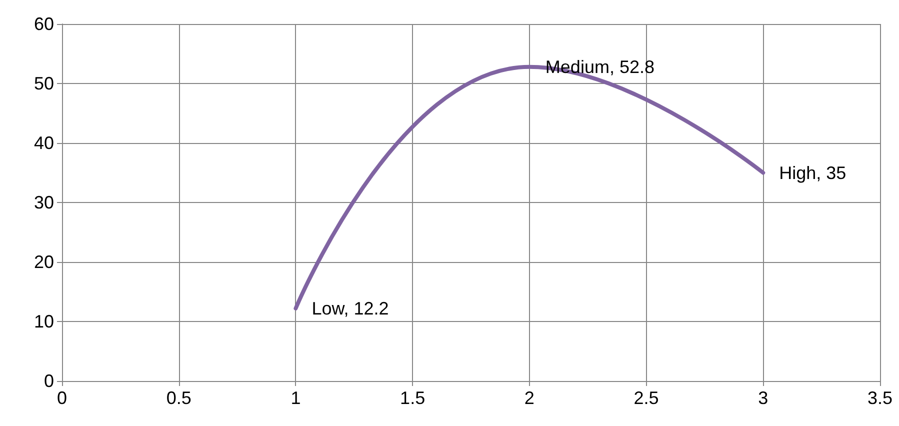 This screenshot has width=899, height=426. Describe the element at coordinates (599, 66) in the screenshot. I see `data-label: Medium, 52.8` at that location.